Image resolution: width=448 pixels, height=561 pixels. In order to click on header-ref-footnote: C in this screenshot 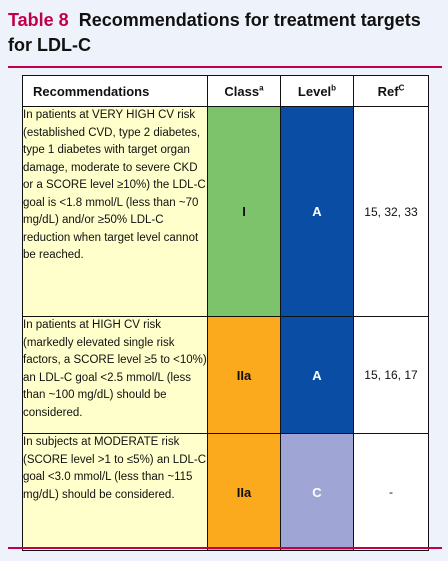, I will do `click(401, 88)`.